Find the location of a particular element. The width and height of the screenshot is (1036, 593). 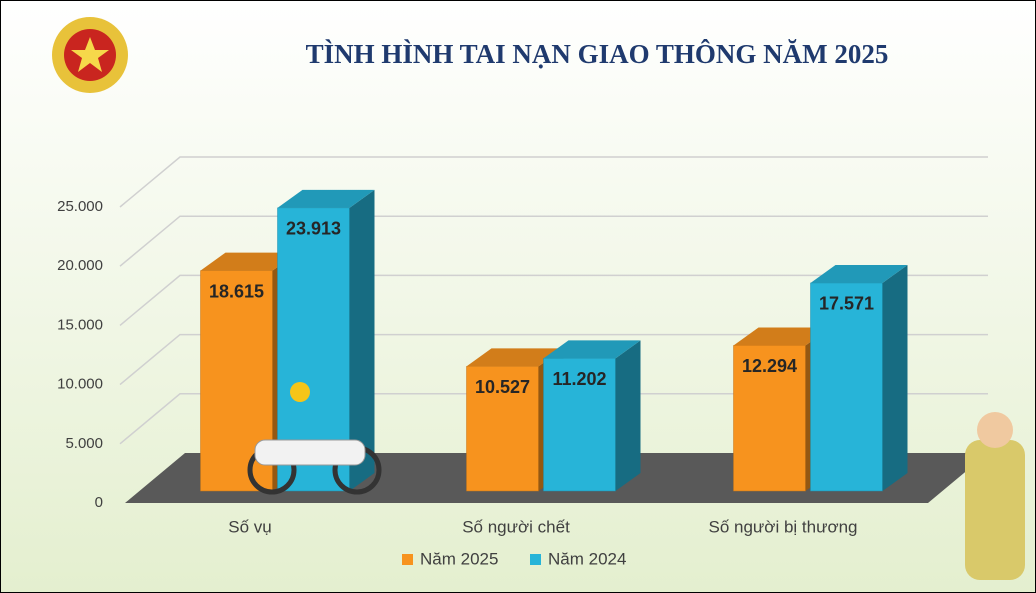

value-label: 18.615 is located at coordinates (236, 291).